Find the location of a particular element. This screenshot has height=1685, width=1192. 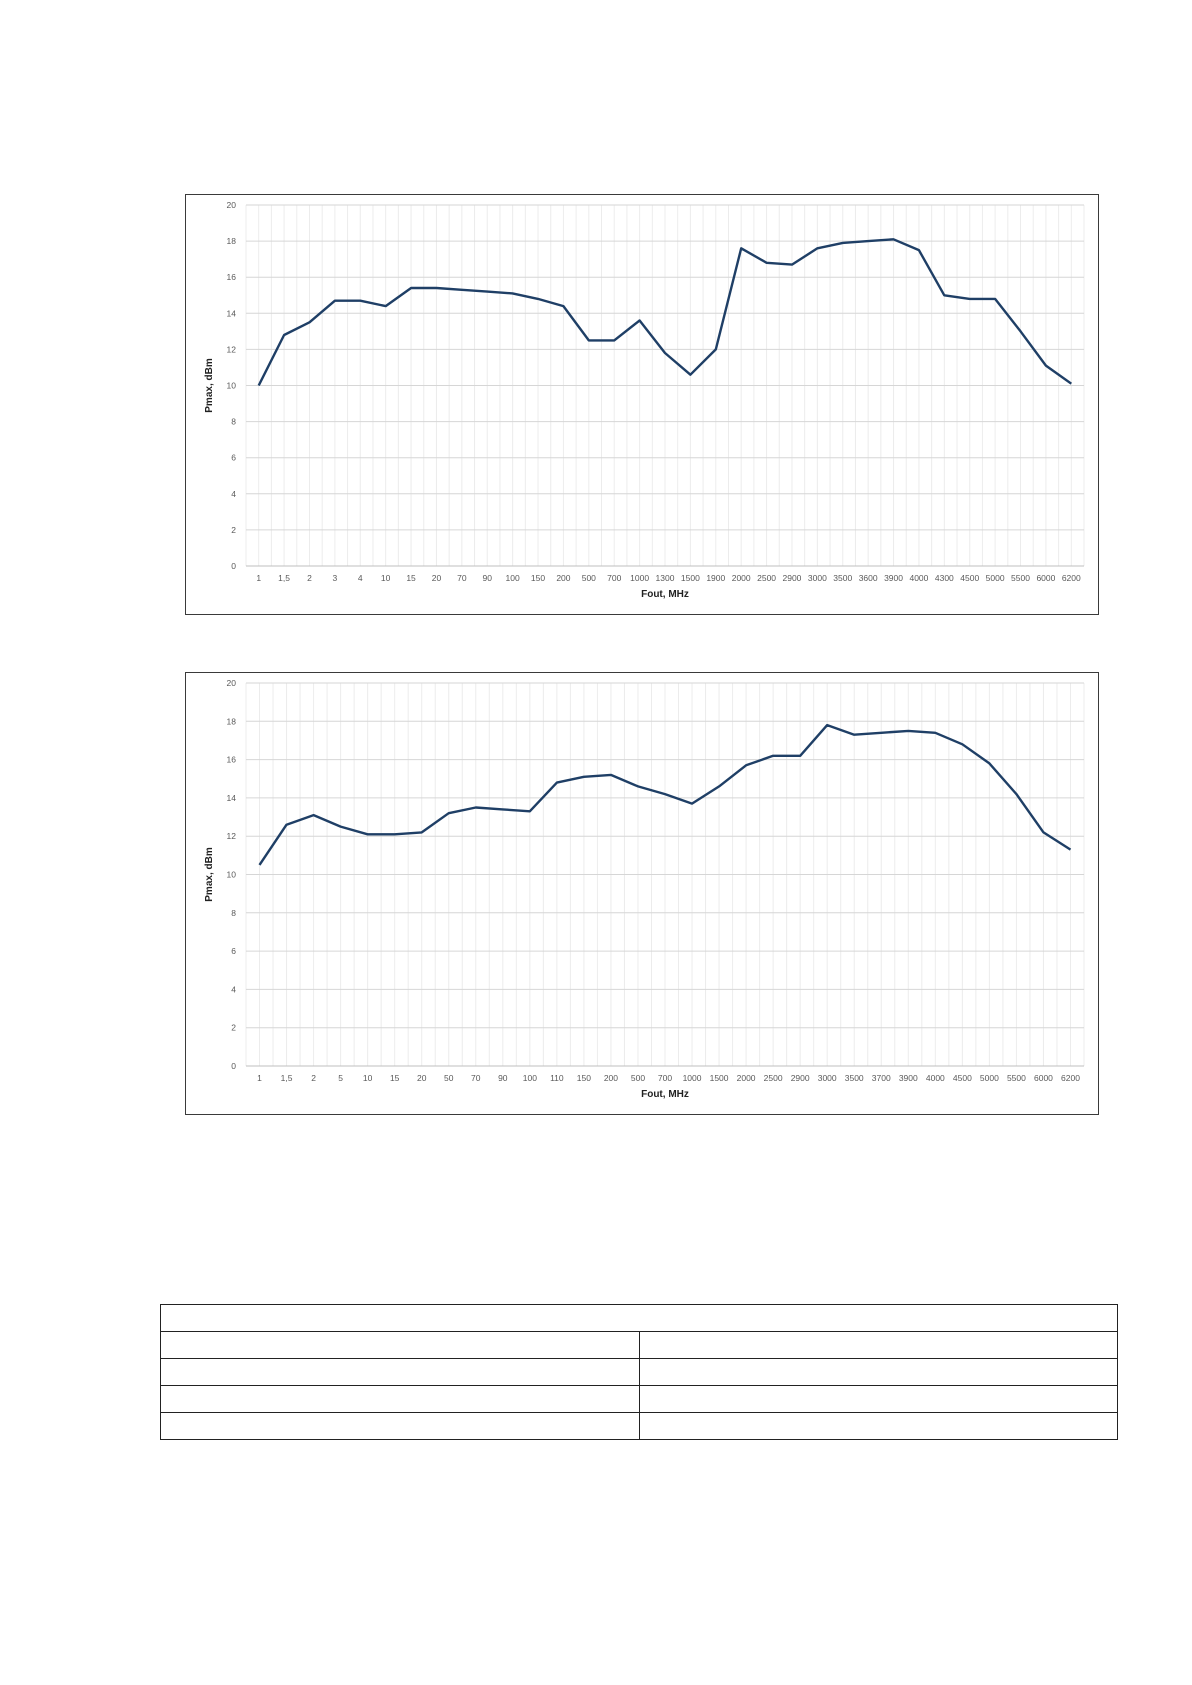

x-tick-label: 50 is located at coordinates (449, 1078).